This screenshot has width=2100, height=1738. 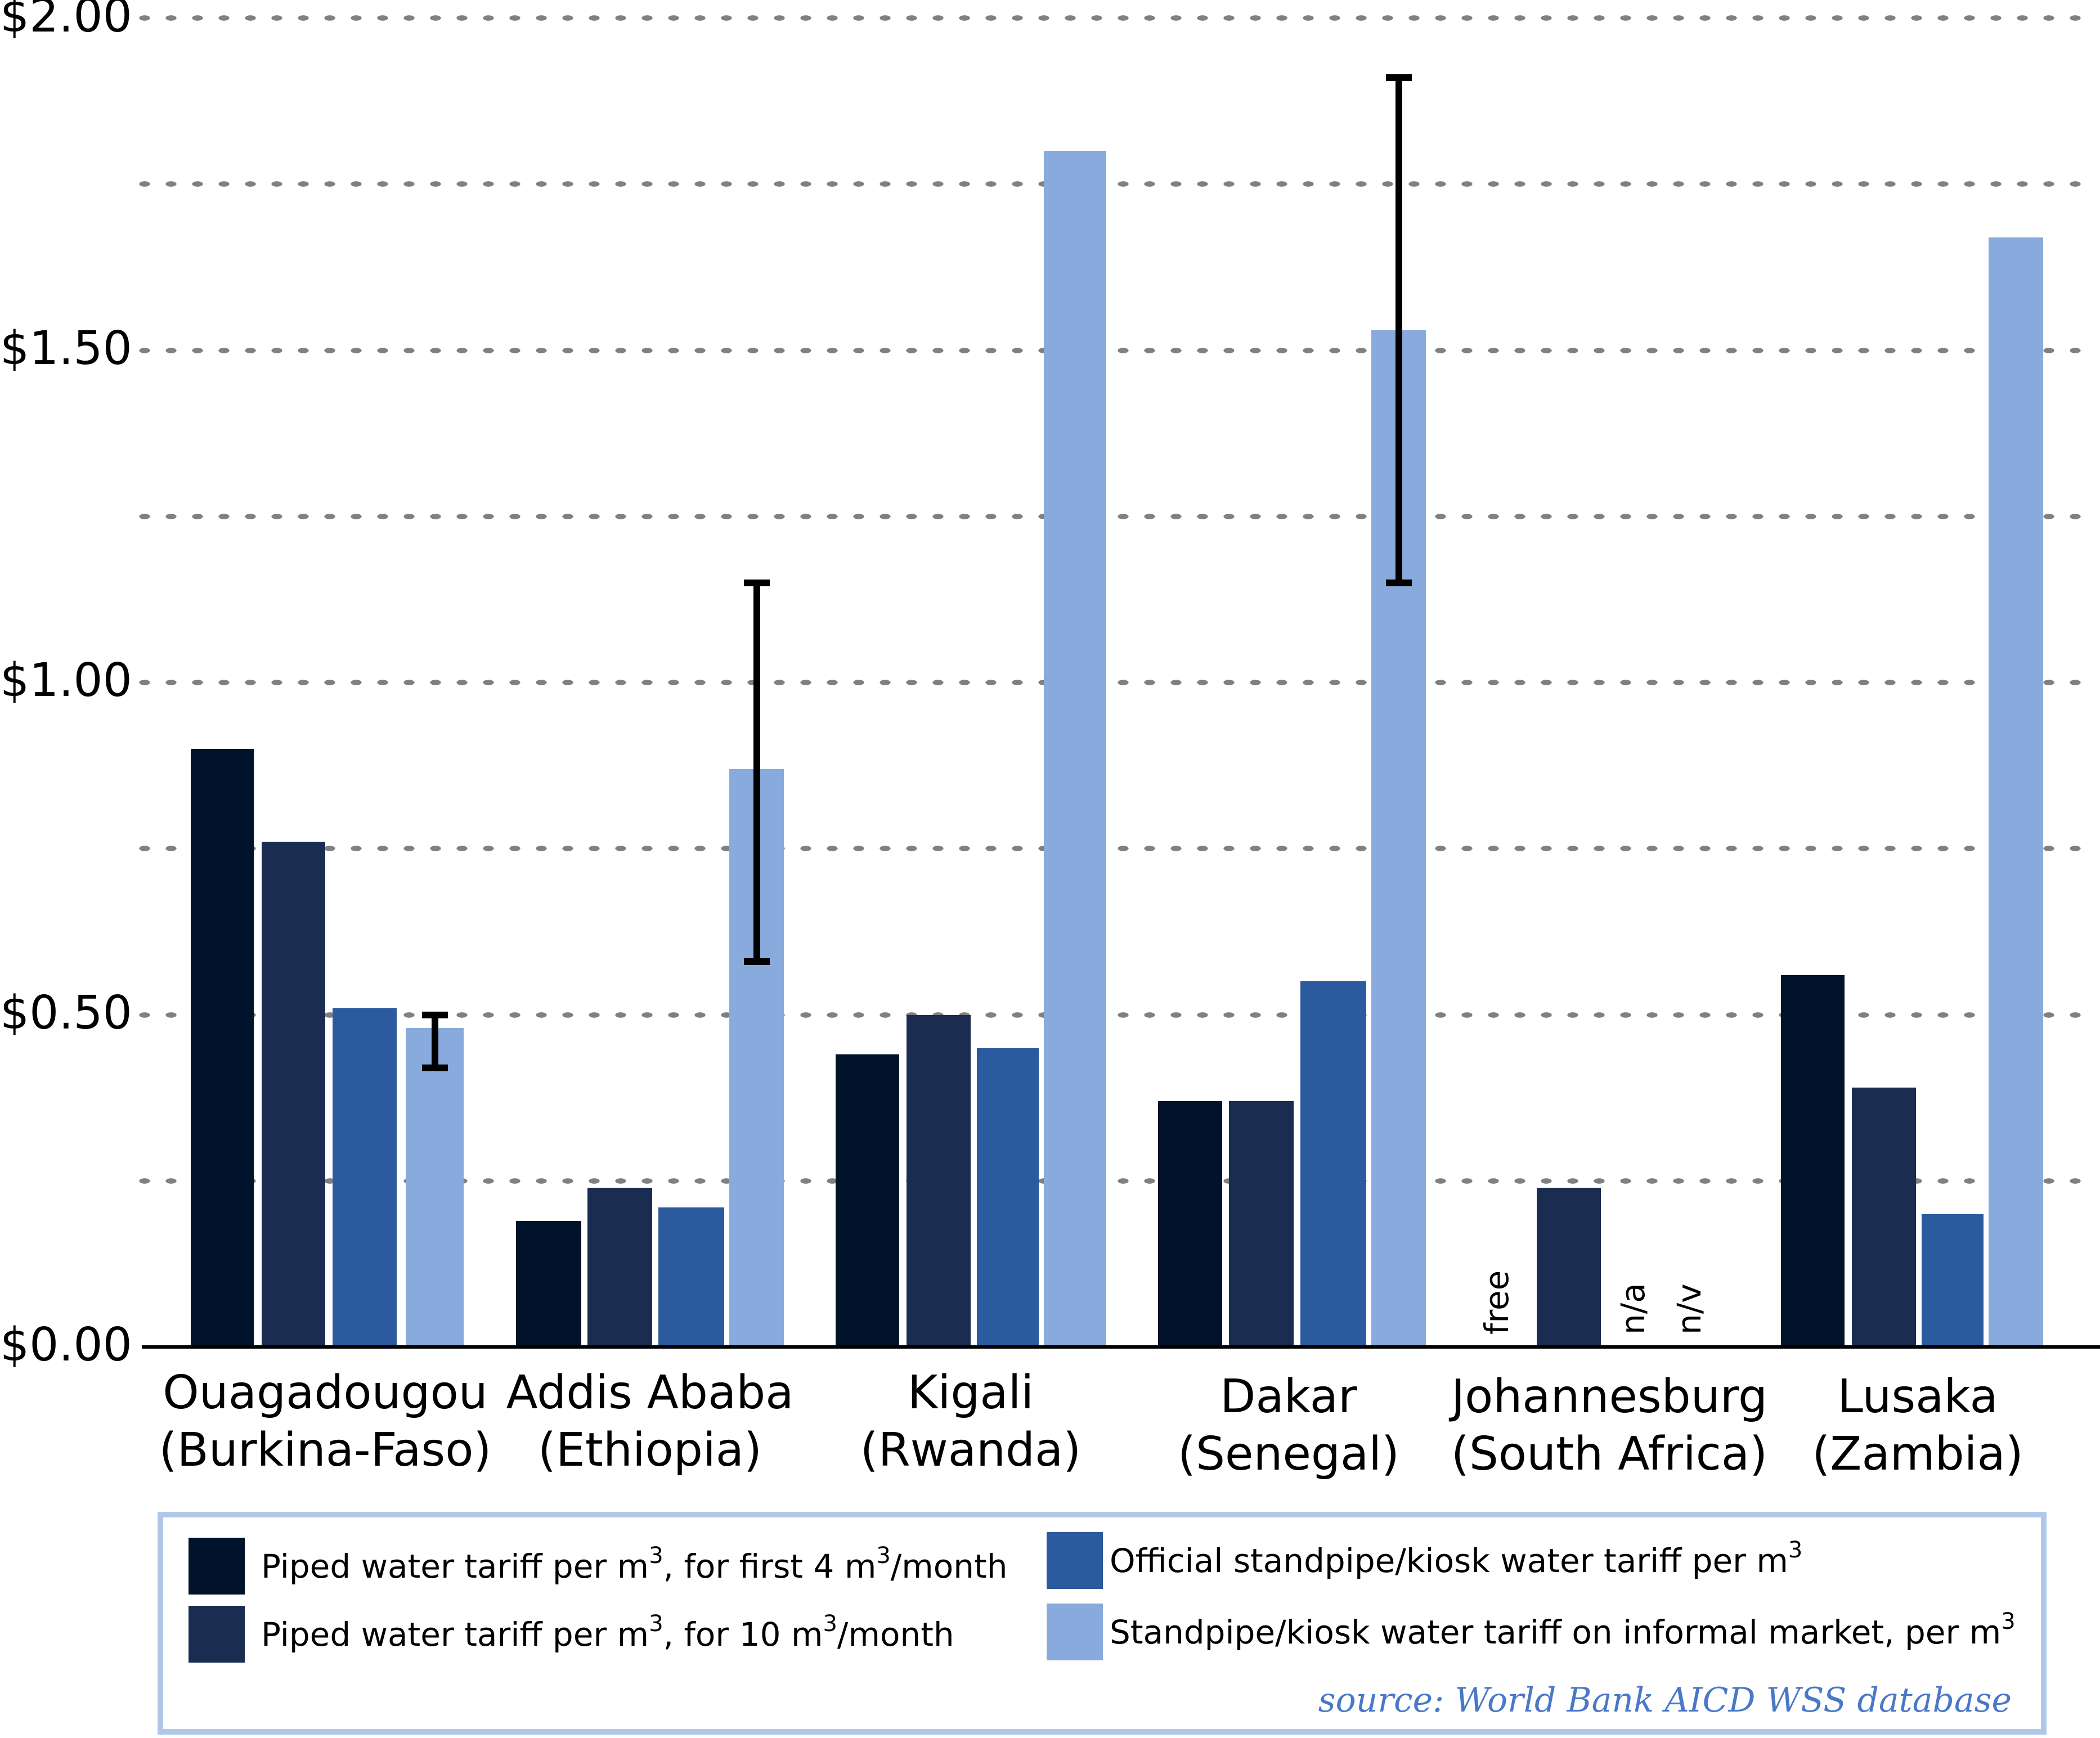 I want to click on missing-value-label: n/v, so click(x=1689, y=1309).